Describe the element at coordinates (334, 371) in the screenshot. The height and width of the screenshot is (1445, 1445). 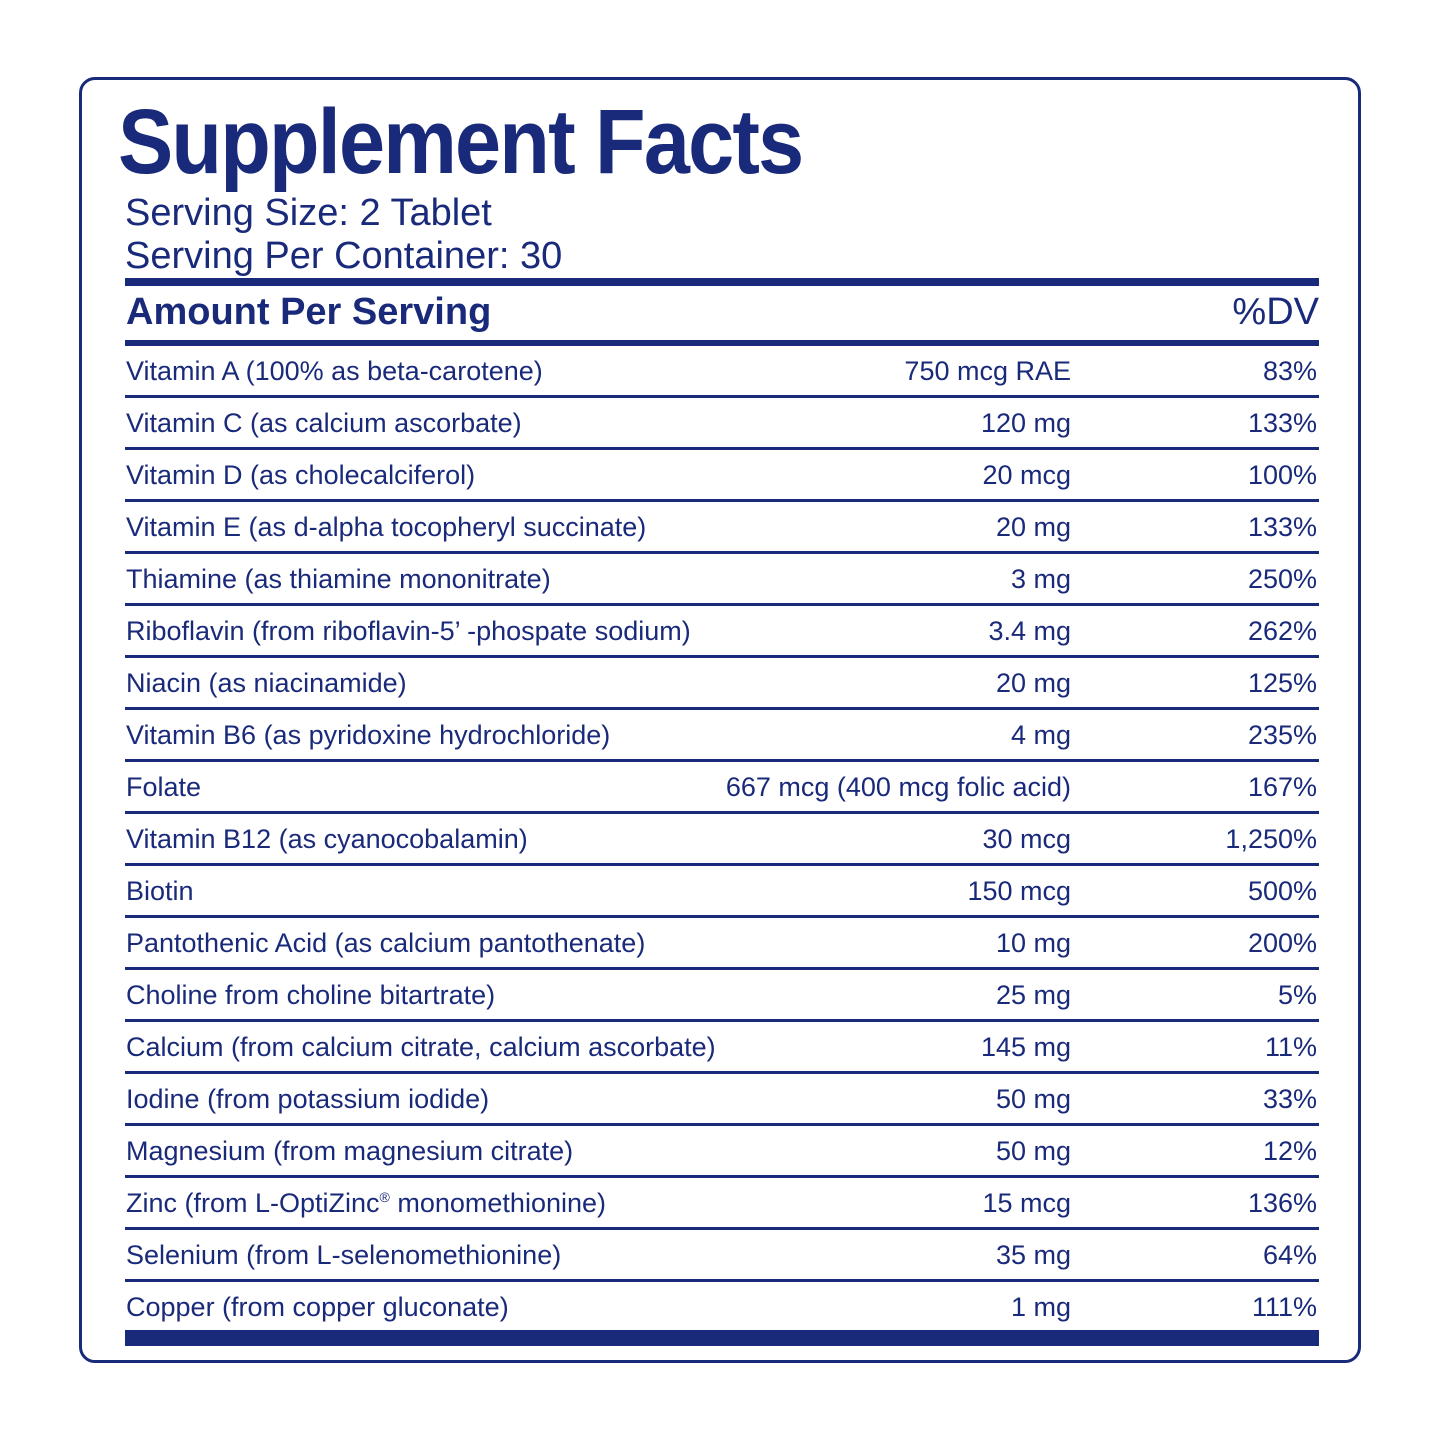
I see `nutrient-name: Vitamin A (100% as beta-carotene)` at that location.